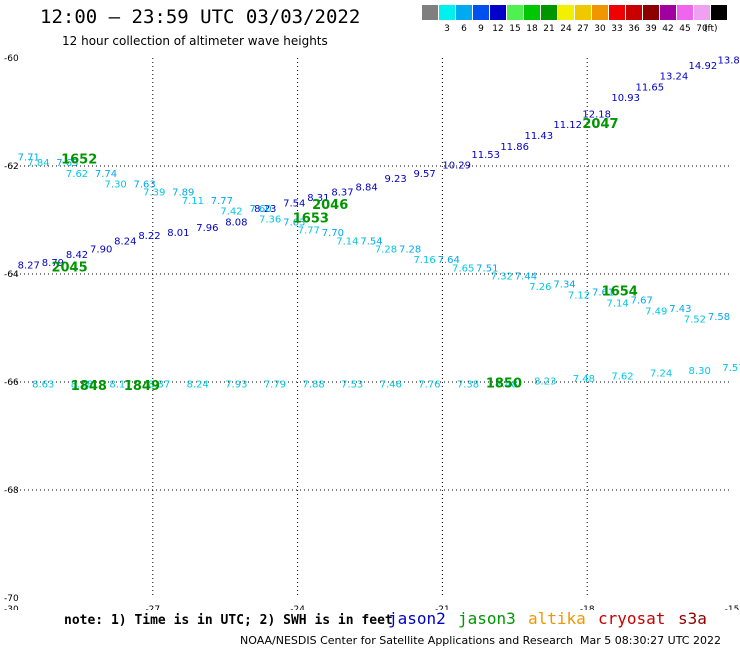 Image resolution: width=740 pixels, height=650 pixels. I want to click on wave-height-value: 7.84, so click(38, 163).